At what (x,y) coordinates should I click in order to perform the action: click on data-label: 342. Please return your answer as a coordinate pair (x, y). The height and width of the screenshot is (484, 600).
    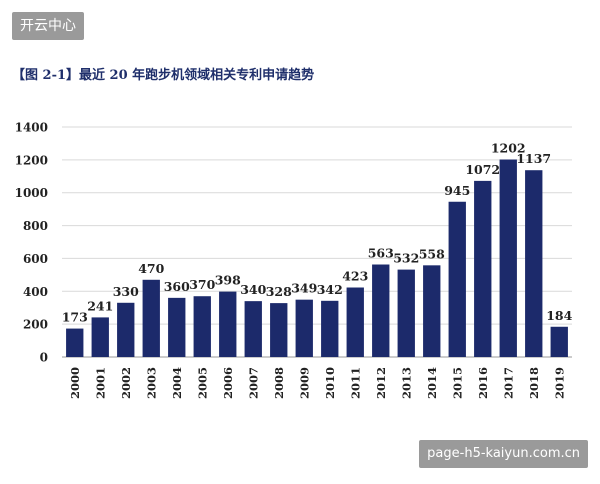
    Looking at the image, I should click on (330, 289).